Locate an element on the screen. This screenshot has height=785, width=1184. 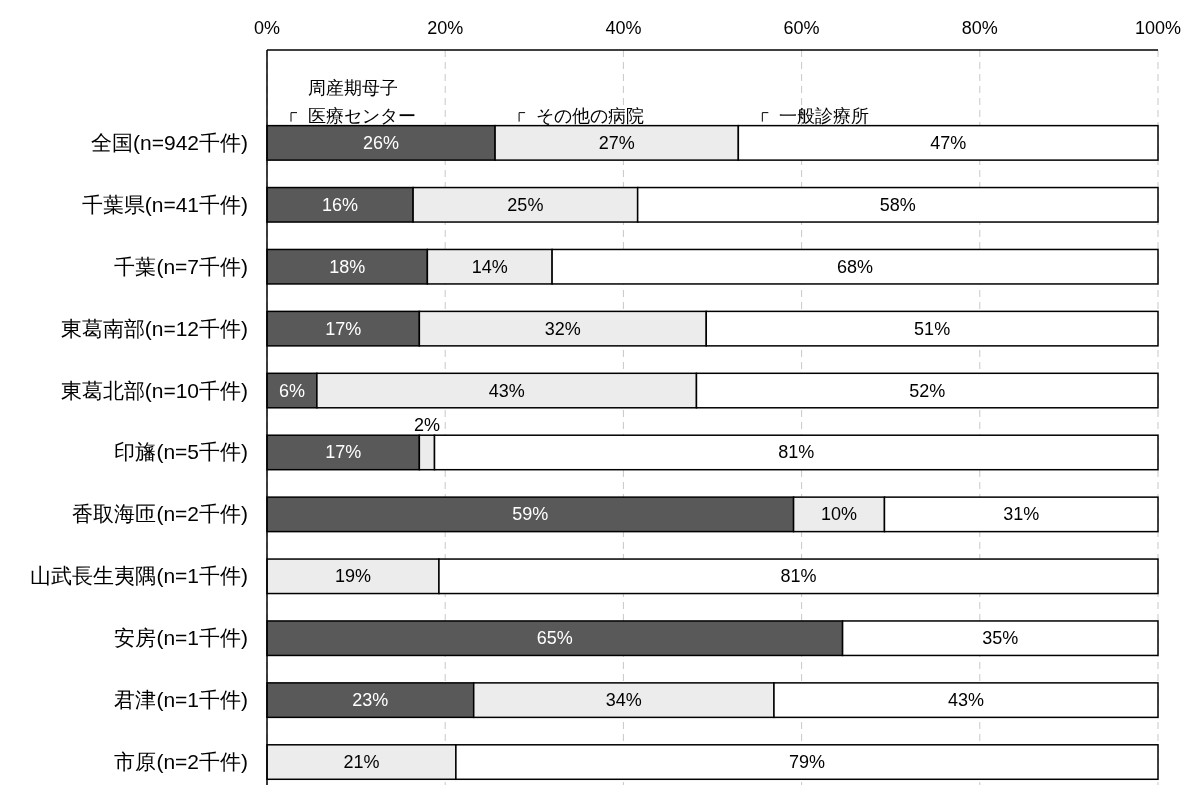
data-label: 25% is located at coordinates (525, 204).